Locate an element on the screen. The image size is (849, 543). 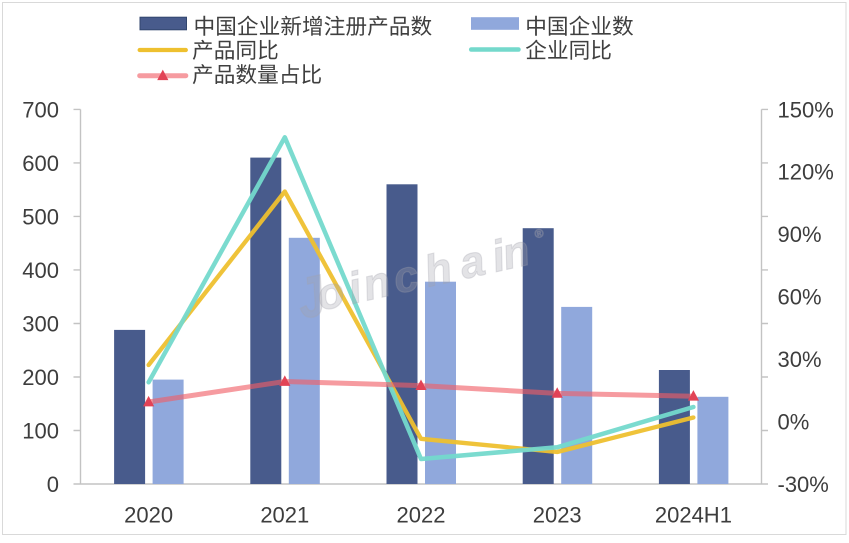
svg-text: -30% is located at coordinates (803, 484).